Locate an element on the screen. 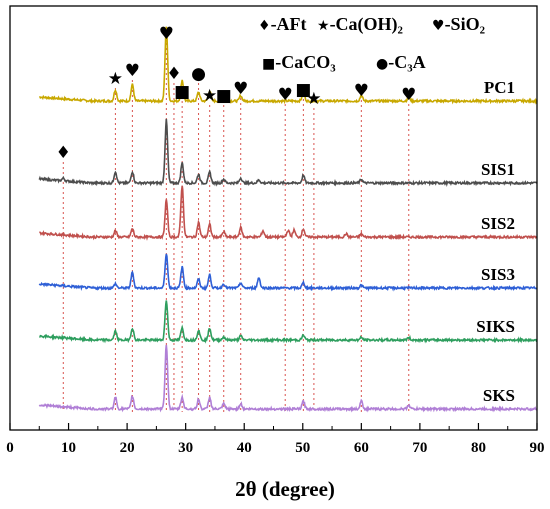 The image size is (550, 509). x-tick-label: 80 is located at coordinates (478, 448).